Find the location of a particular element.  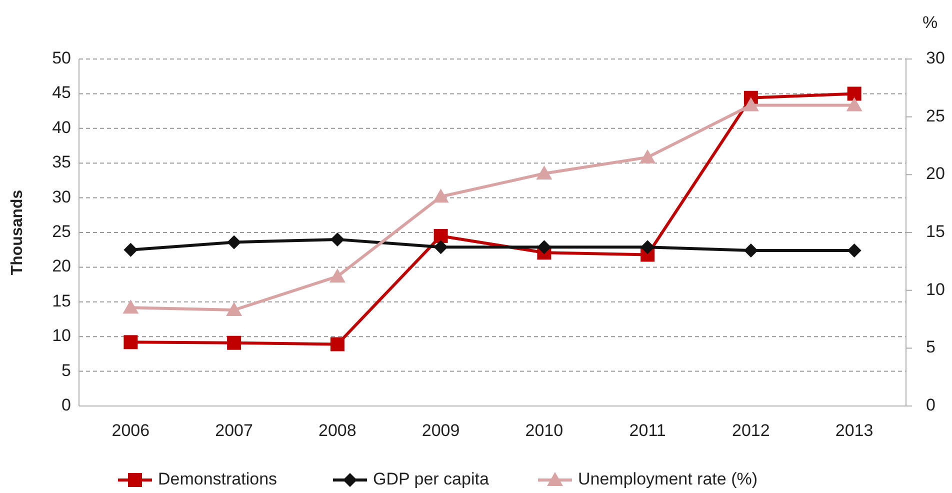

y-tick-label: 20 is located at coordinates (61, 266).